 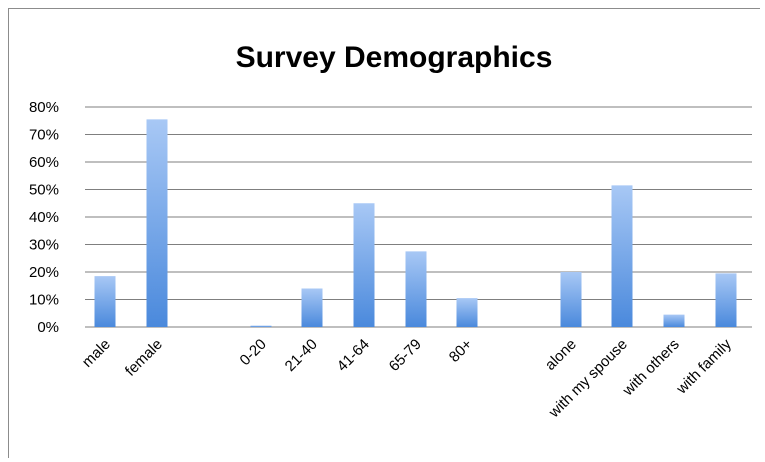 What do you see at coordinates (105, 301) in the screenshot?
I see `bar-male` at bounding box center [105, 301].